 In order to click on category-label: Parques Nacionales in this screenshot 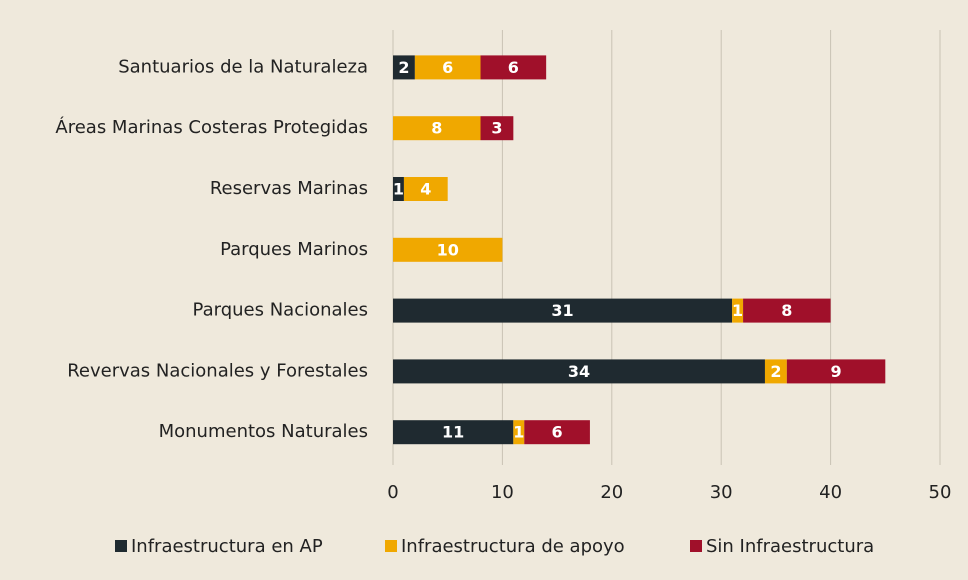, I will do `click(280, 310)`.